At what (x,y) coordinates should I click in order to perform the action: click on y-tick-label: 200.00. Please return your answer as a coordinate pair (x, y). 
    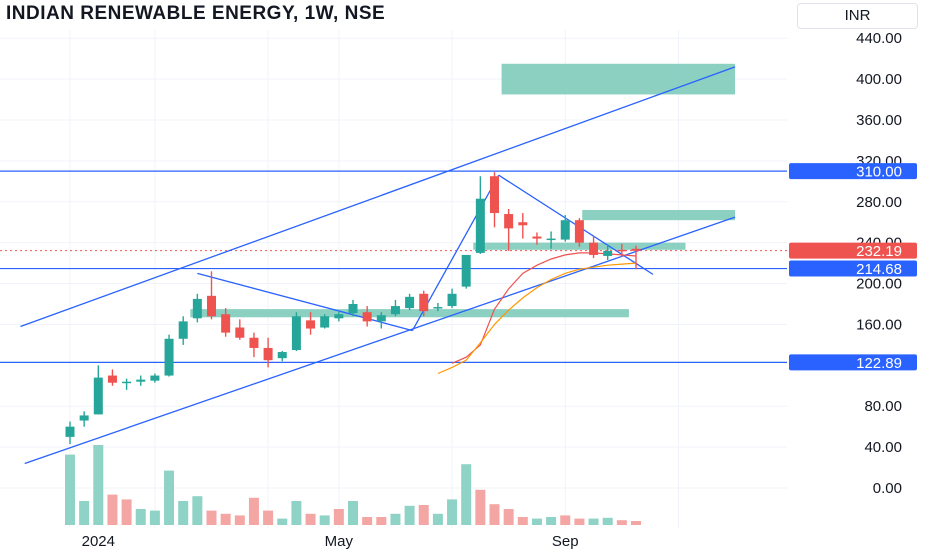
    Looking at the image, I should click on (879, 284).